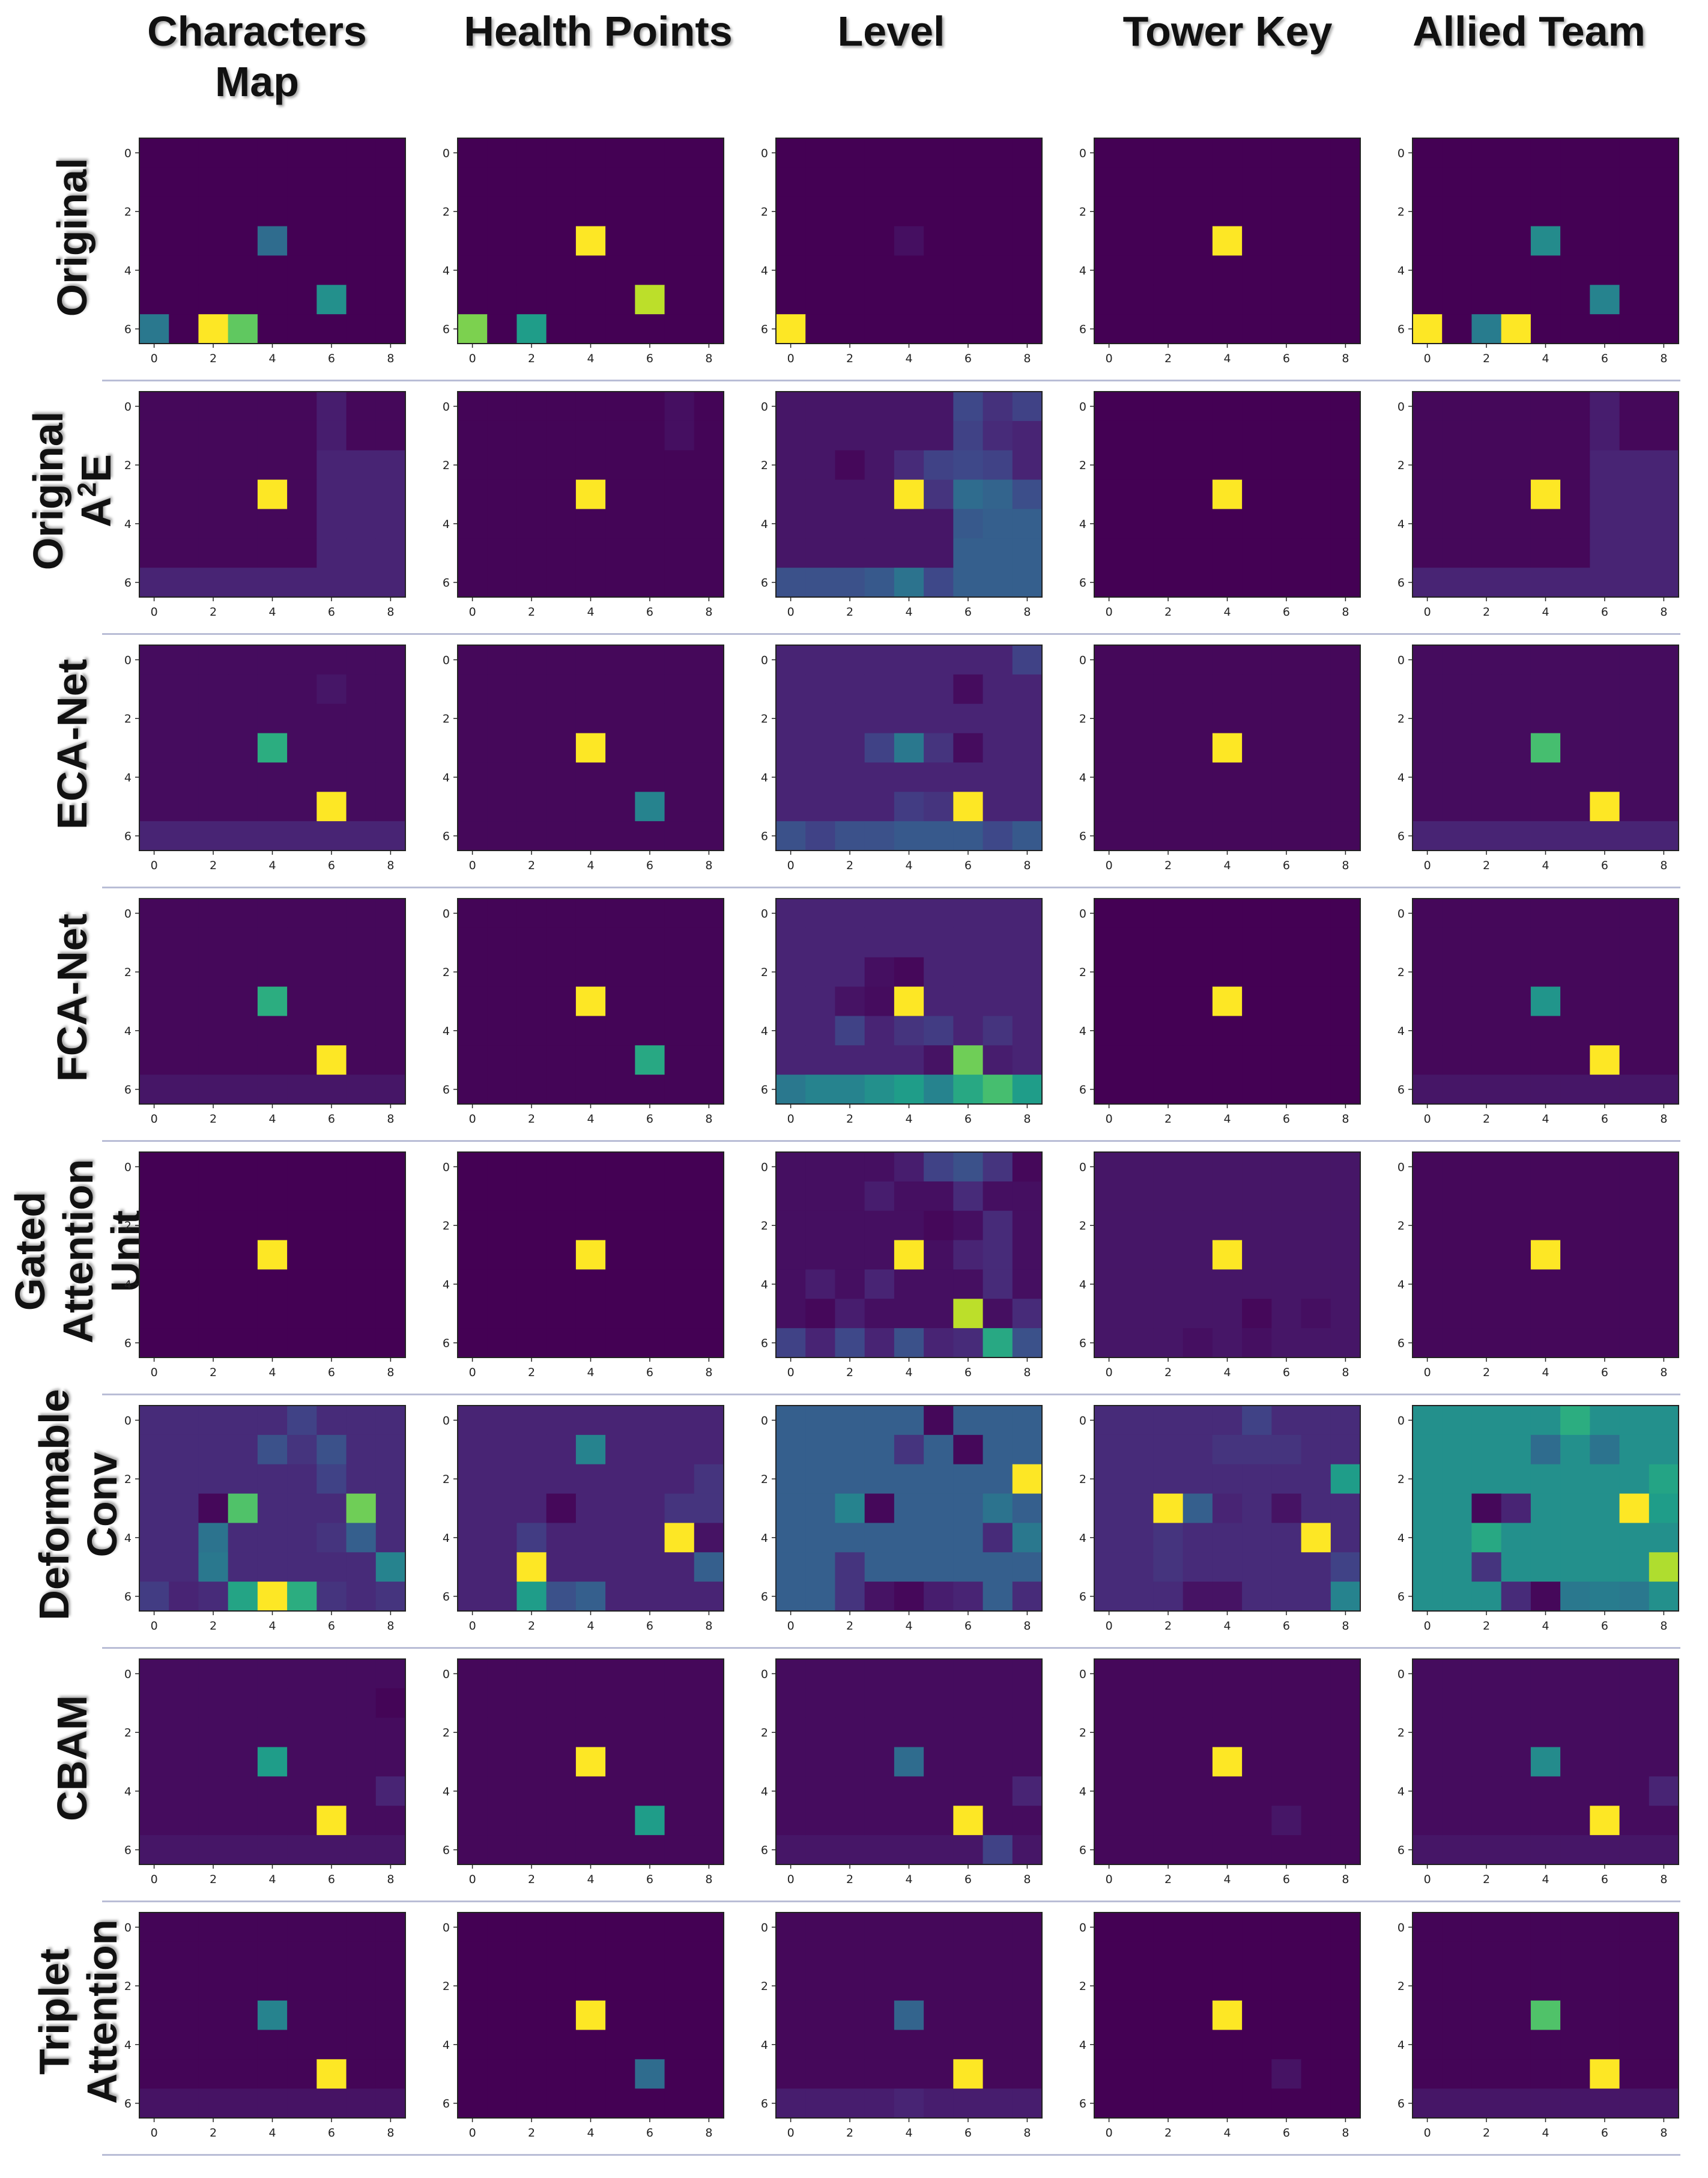 This screenshot has height=2178, width=1708. Describe the element at coordinates (590, 1626) in the screenshot. I see `x-tick-label: 4` at that location.